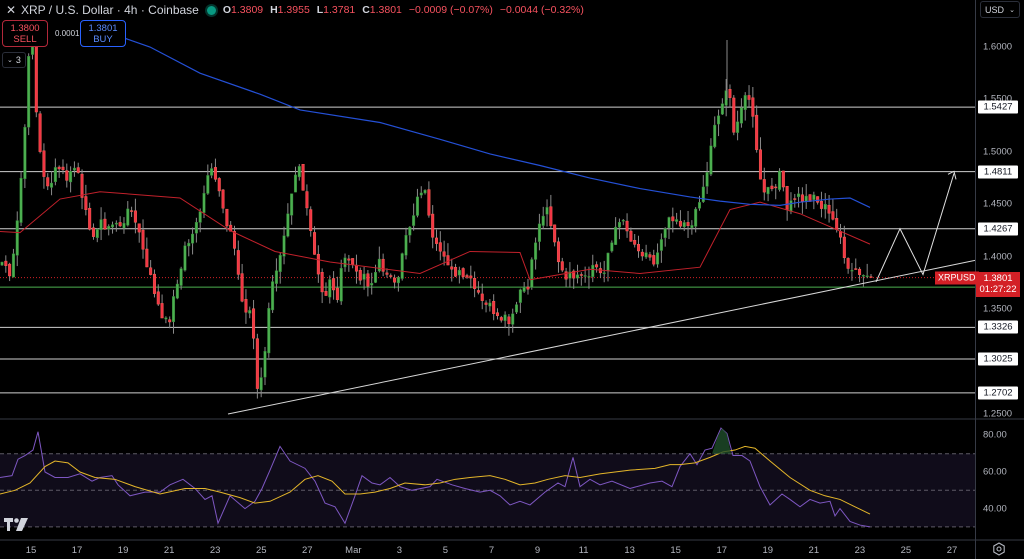 This screenshot has width=1024, height=559. Describe the element at coordinates (722, 550) in the screenshot. I see `date-tick: 17` at that location.